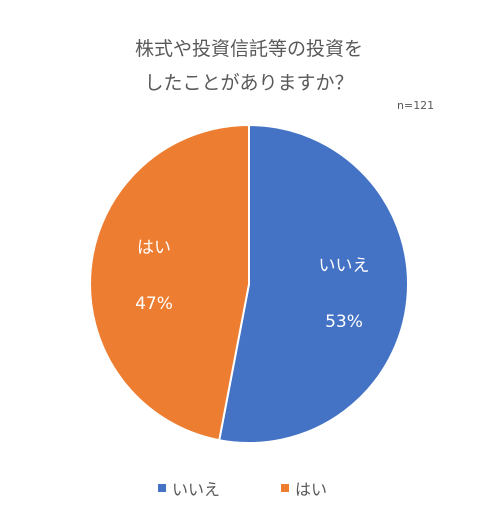 The width and height of the screenshot is (498, 522). I want to click on legend-swatch-no, so click(162, 488).